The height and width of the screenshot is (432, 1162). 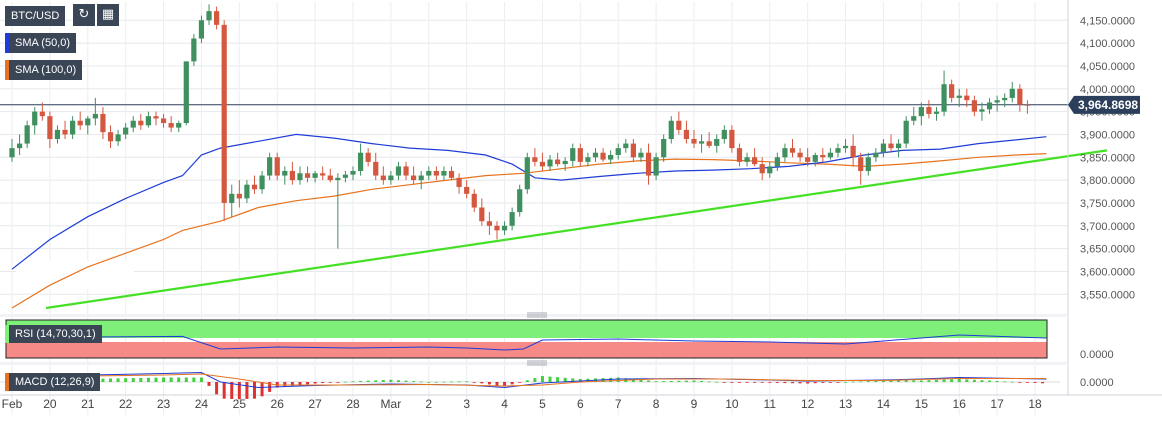 What do you see at coordinates (84, 15) in the screenshot?
I see `refresh-icon: ↻` at bounding box center [84, 15].